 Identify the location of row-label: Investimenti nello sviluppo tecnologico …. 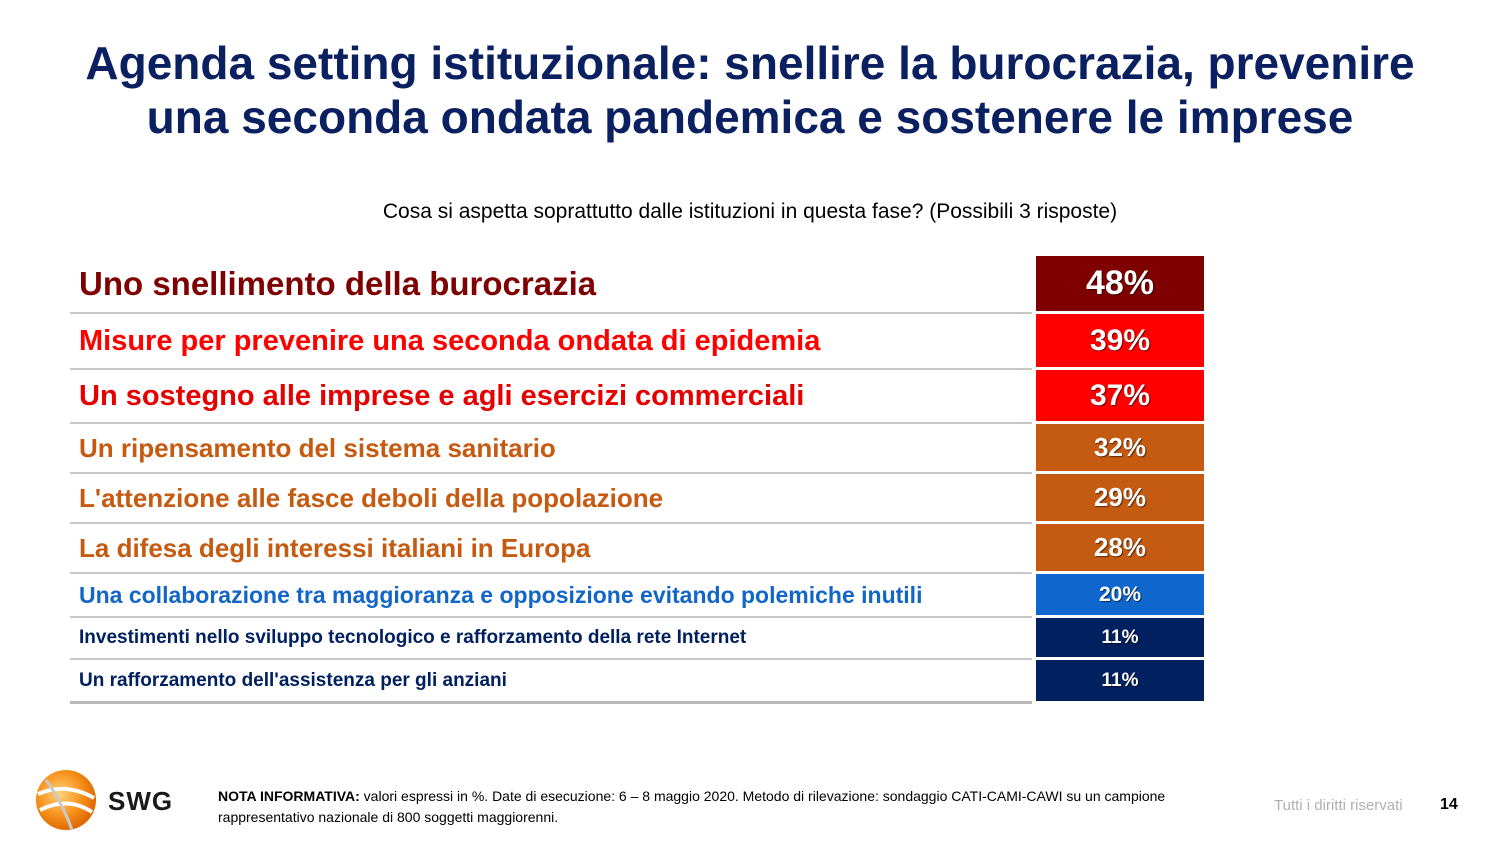
(551, 639).